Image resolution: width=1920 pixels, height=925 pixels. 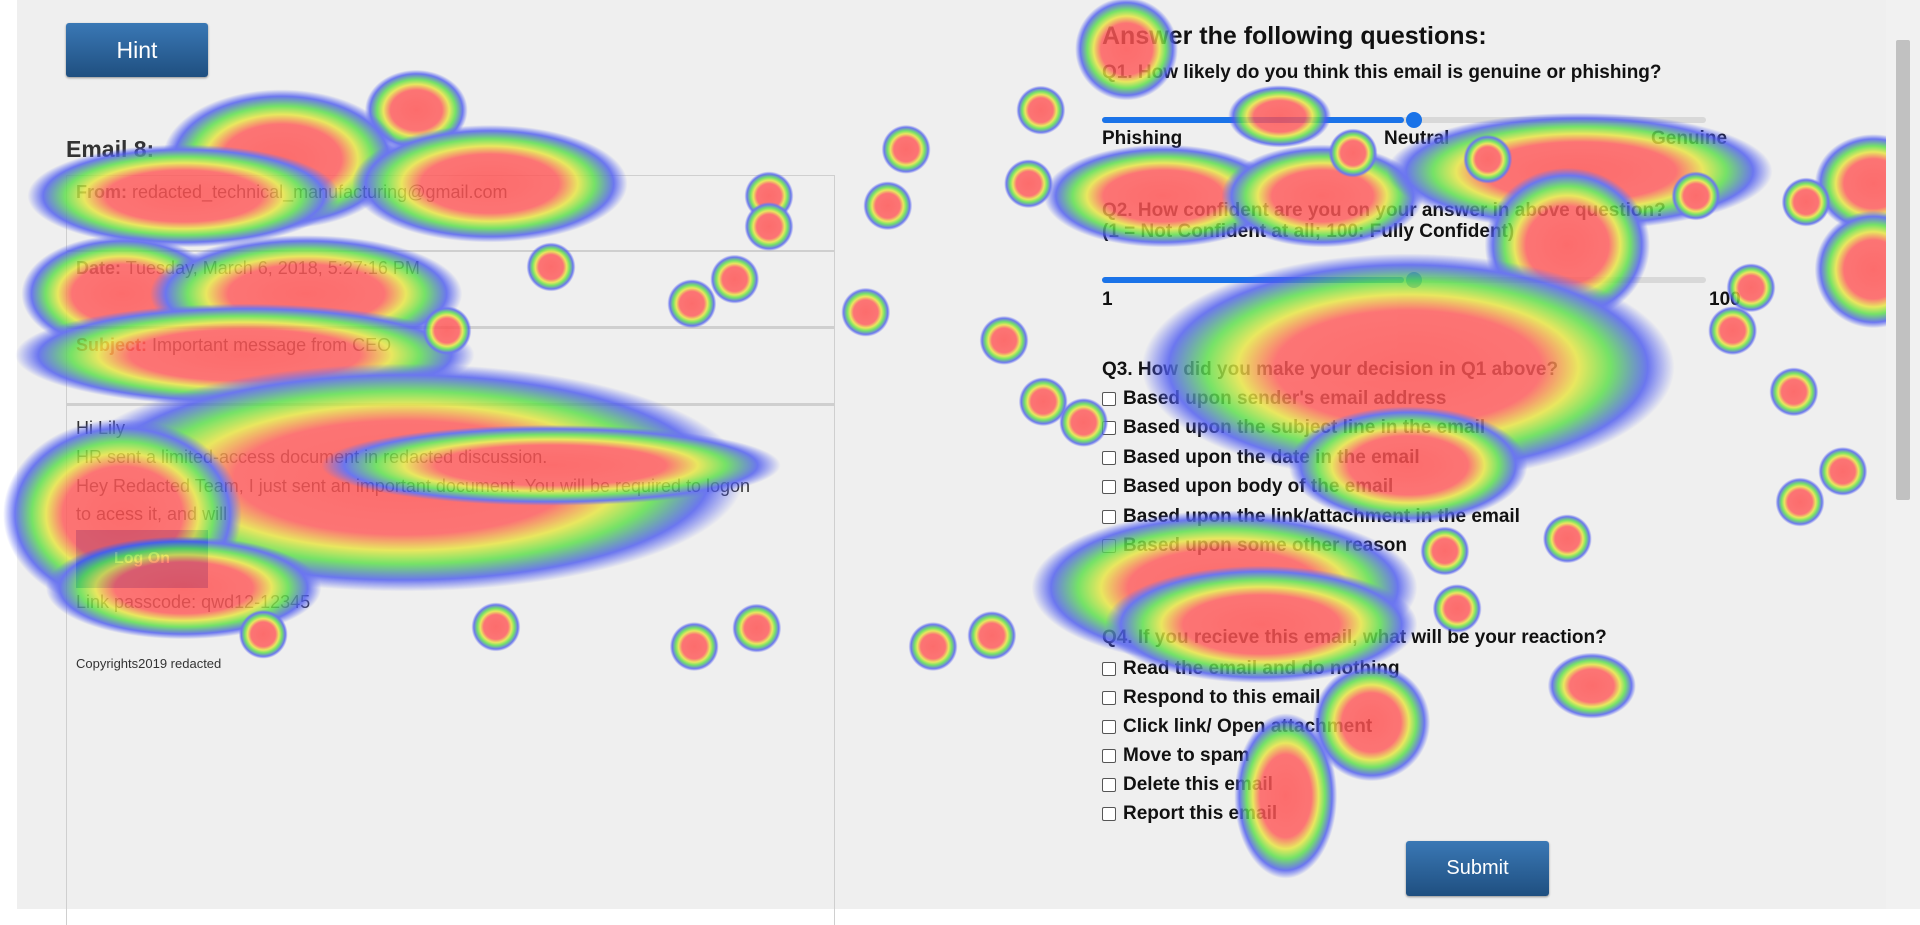 What do you see at coordinates (152, 514) in the screenshot?
I see `body-line: to acess it, and will` at bounding box center [152, 514].